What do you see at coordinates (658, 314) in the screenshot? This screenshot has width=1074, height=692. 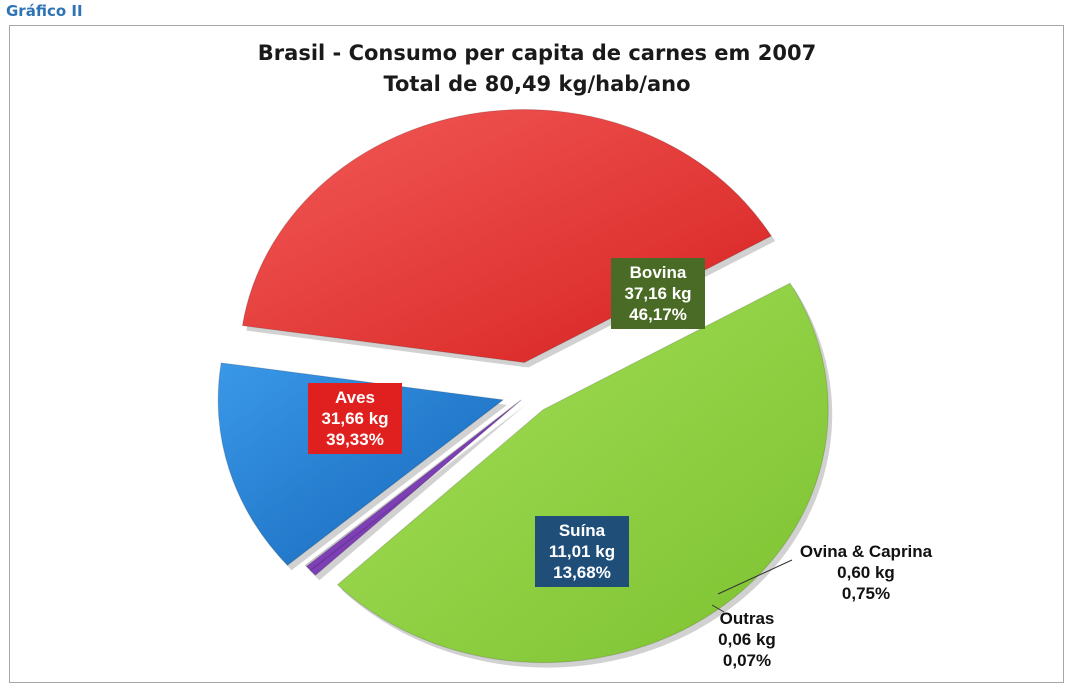 I see `label-percent-bovina: 46,17%` at bounding box center [658, 314].